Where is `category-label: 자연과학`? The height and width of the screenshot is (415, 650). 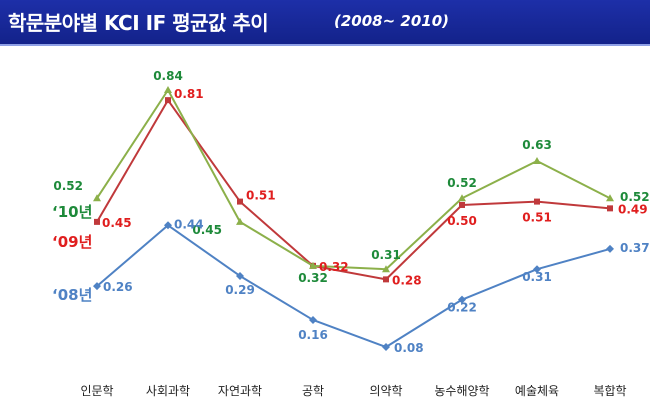
category-label: 자연과학 is located at coordinates (240, 391).